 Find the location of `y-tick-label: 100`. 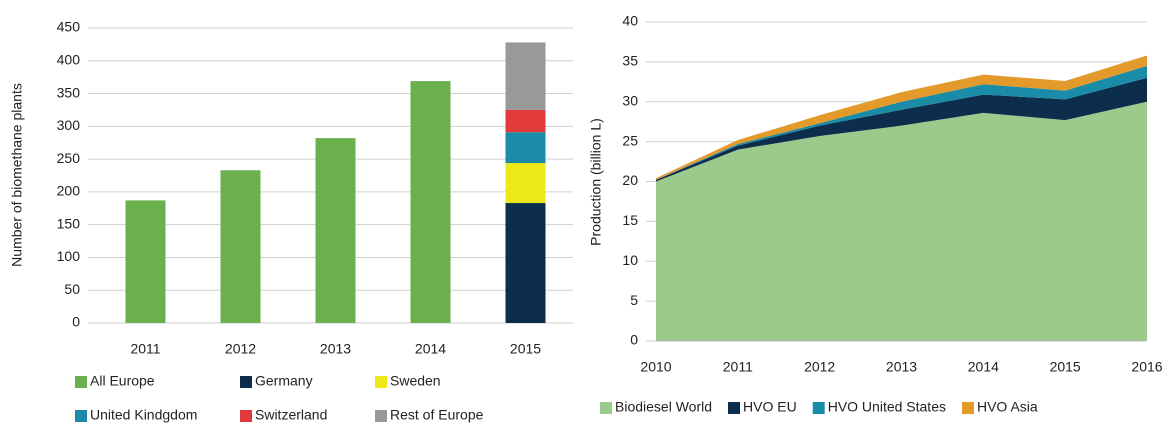

y-tick-label: 100 is located at coordinates (69, 256).